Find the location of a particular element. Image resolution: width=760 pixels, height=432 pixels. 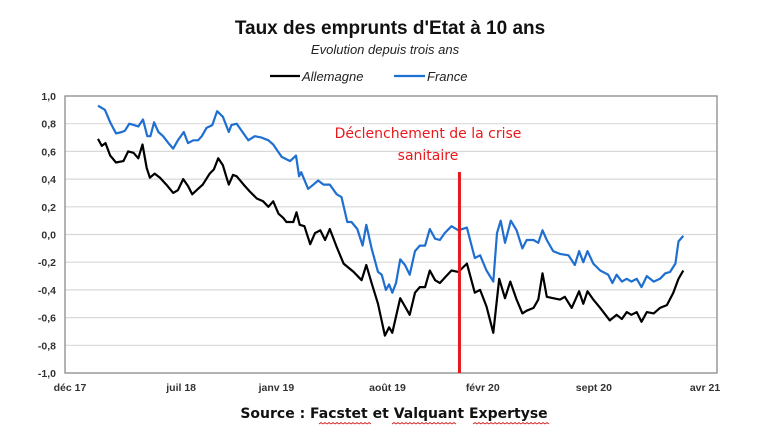

source-word-expertyse: Expertyse is located at coordinates (508, 414).